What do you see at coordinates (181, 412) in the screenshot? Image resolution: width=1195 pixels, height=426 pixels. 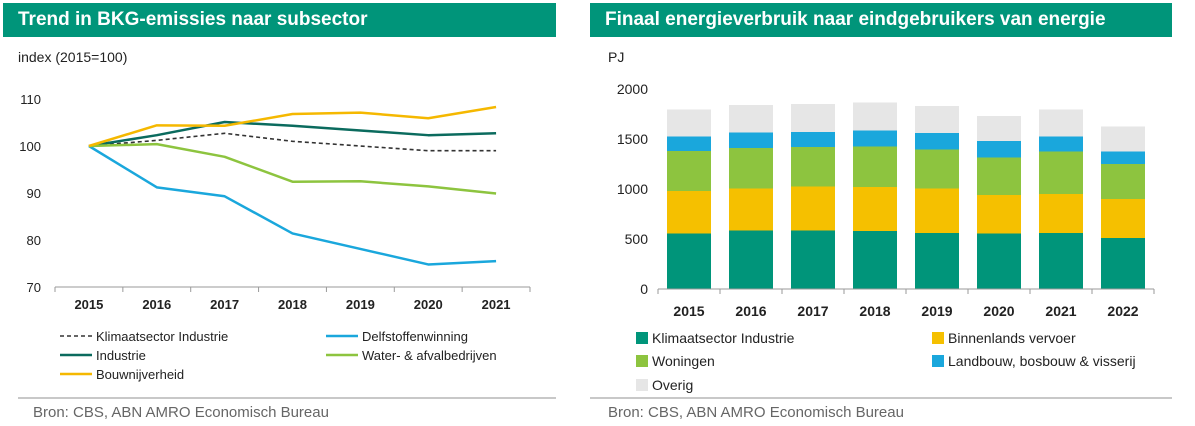 I see `left-source-text: Bron: CBS, ABN AMRO Economisch Bureau` at bounding box center [181, 412].